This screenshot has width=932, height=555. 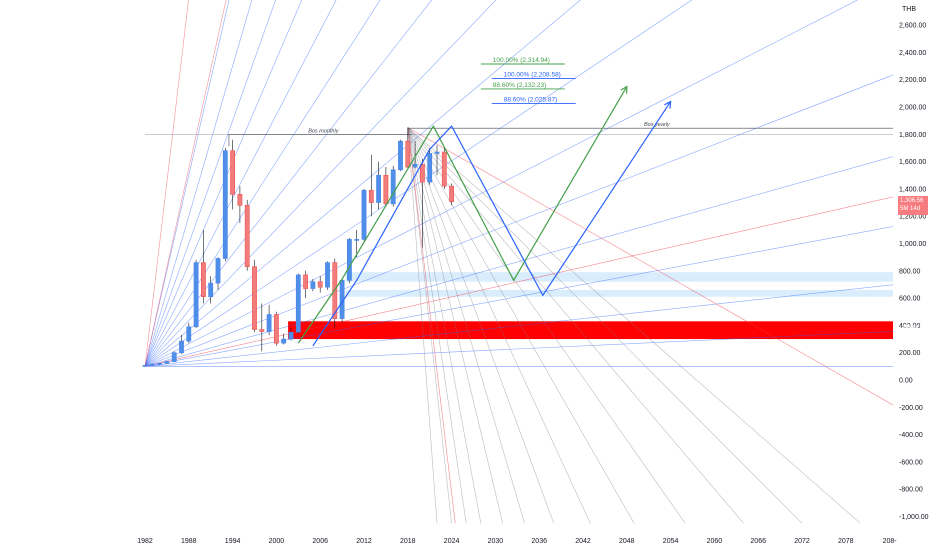 What do you see at coordinates (912, 26) in the screenshot?
I see `y-tick-label: 2,600.00` at bounding box center [912, 26].